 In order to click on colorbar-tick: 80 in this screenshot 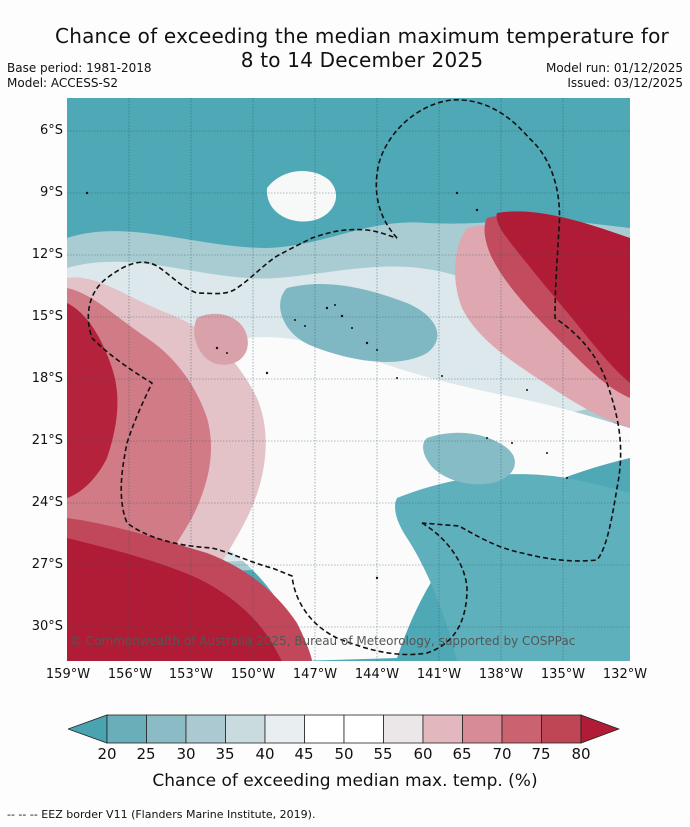, I will do `click(581, 754)`.